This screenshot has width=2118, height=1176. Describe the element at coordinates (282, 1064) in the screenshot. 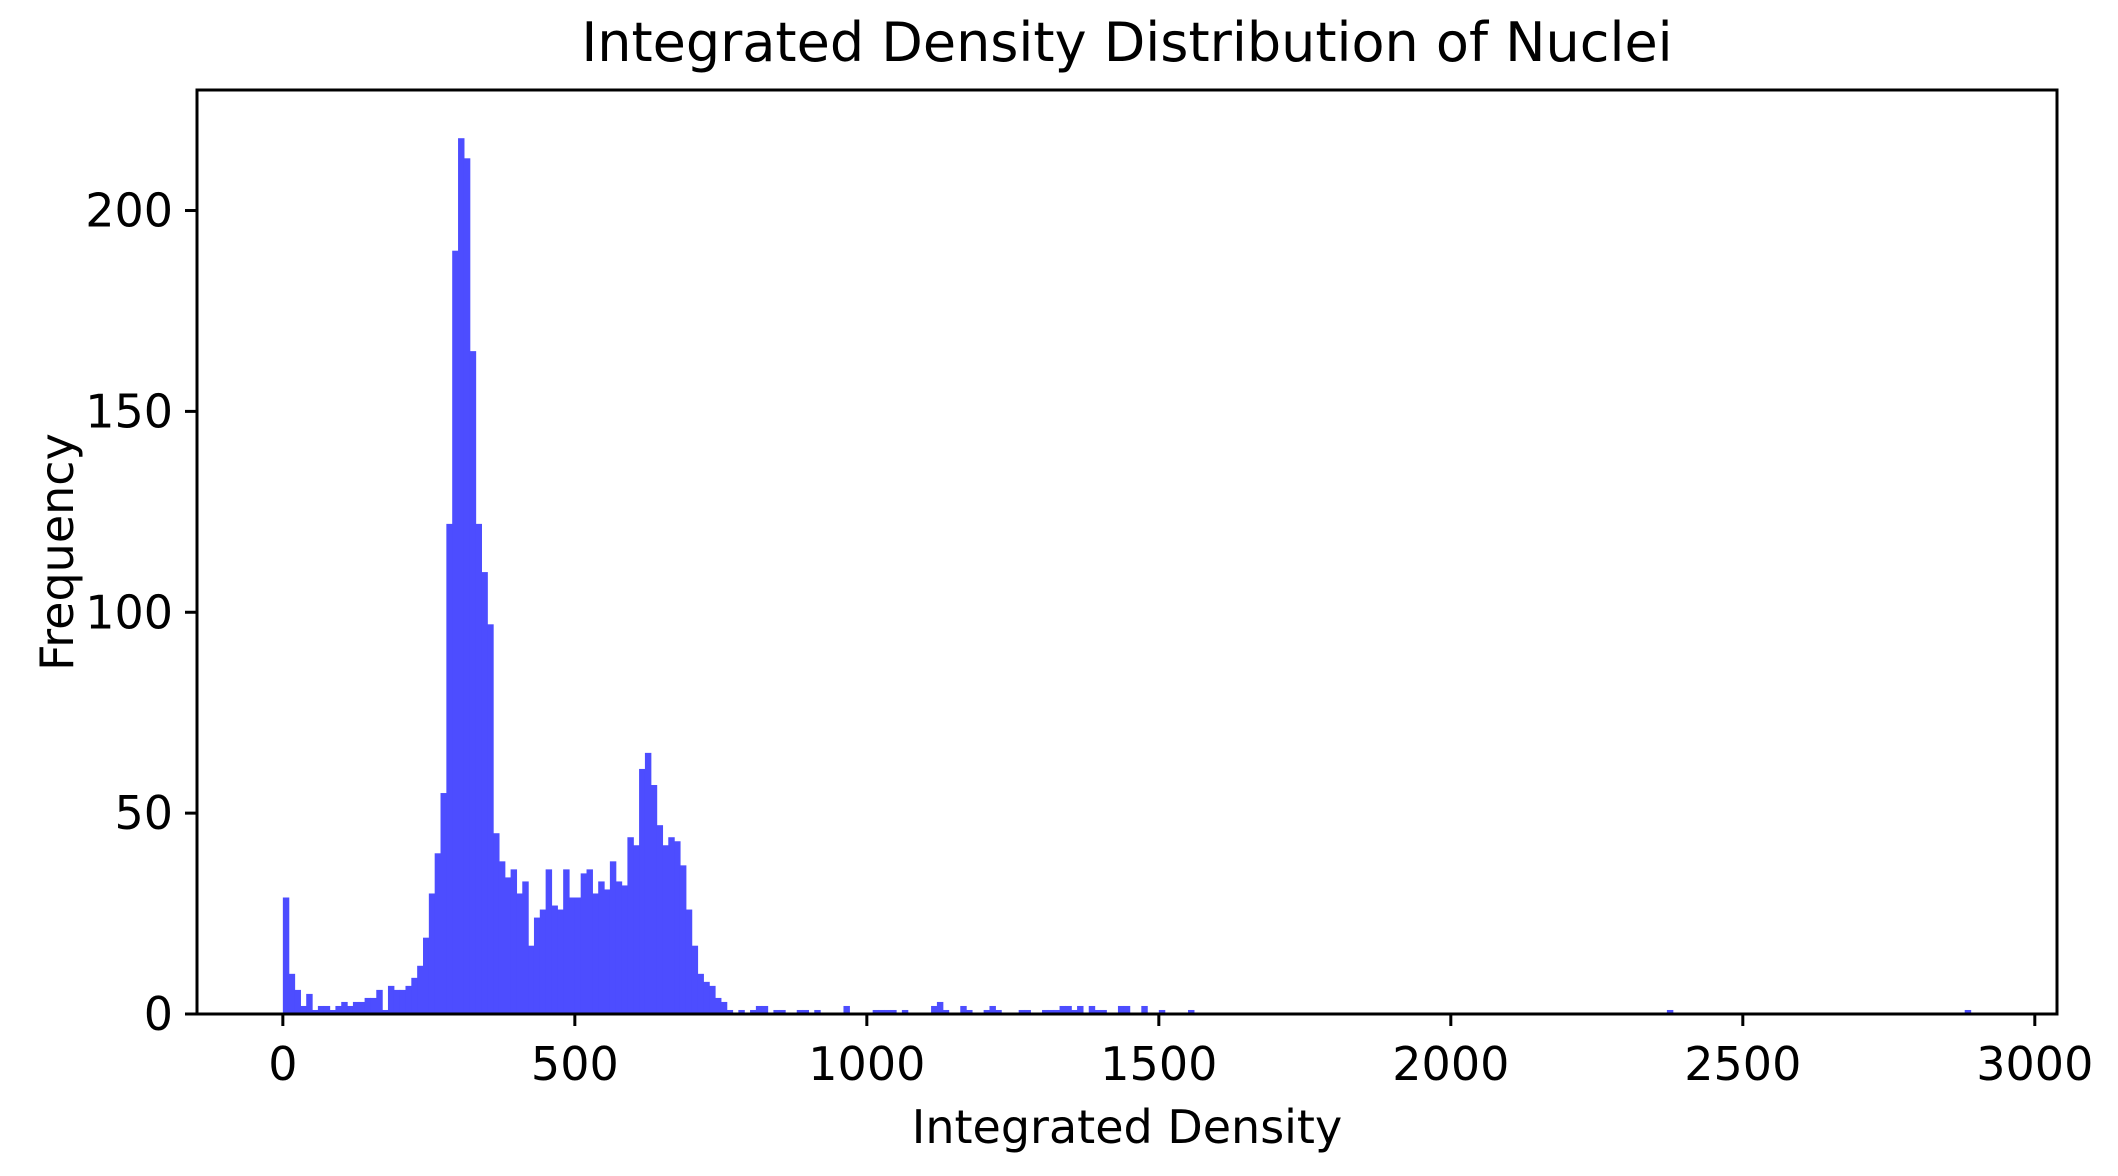

I see `x-tick-label: 0` at that location.